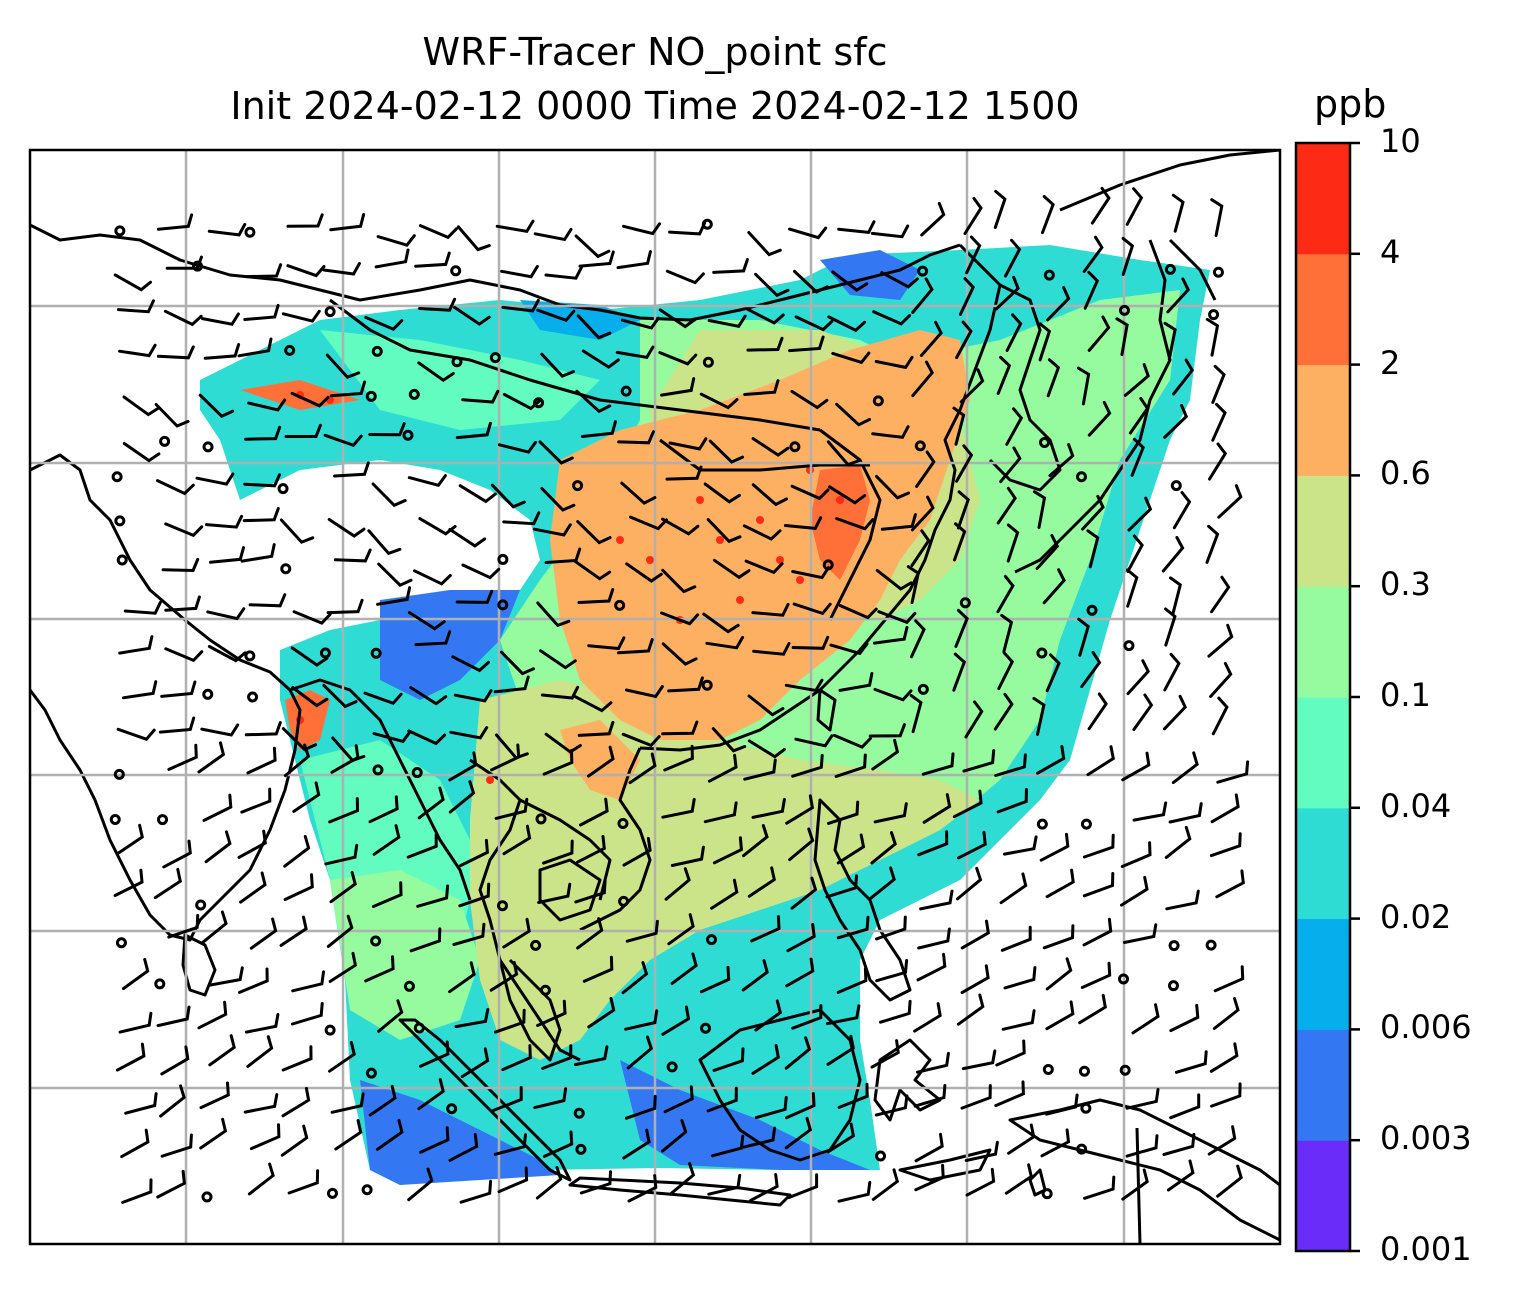  I want to click on colorbar-tick-label: 0.003, so click(1426, 1138).